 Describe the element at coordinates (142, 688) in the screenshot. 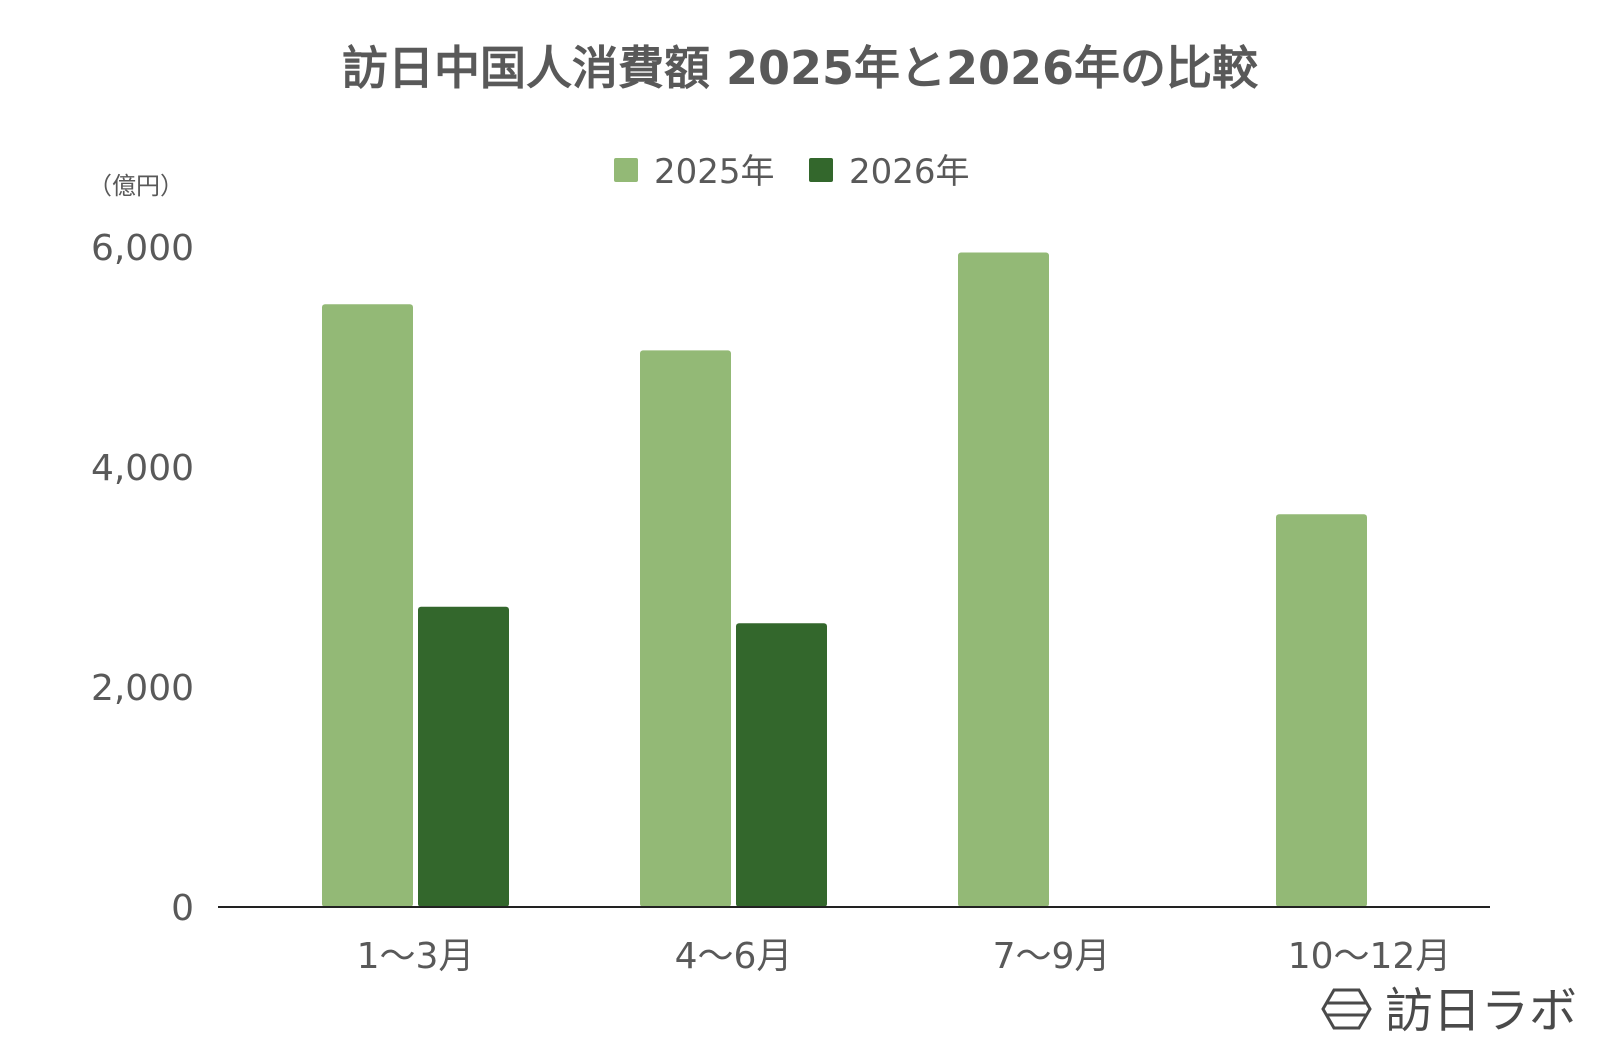

I see `y-tick-label: 2,000` at that location.